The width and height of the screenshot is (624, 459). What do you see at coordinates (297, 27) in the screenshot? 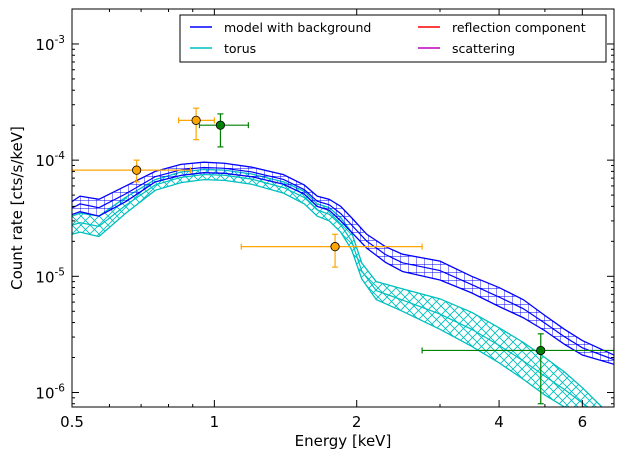
I see `model-with-background-legend-label: model with background` at bounding box center [297, 27].